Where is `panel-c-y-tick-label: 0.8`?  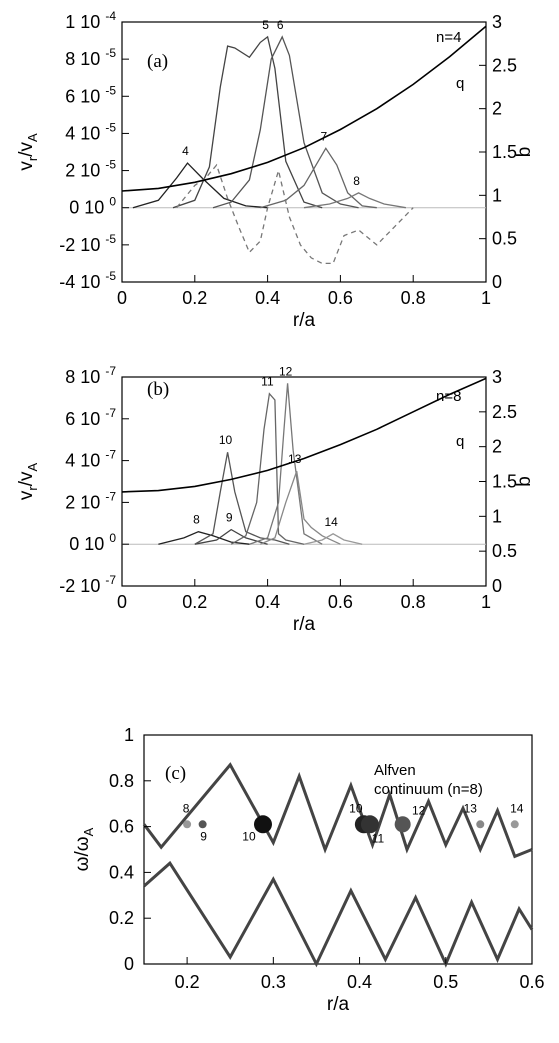 panel-c-y-tick-label: 0.8 is located at coordinates (121, 781).